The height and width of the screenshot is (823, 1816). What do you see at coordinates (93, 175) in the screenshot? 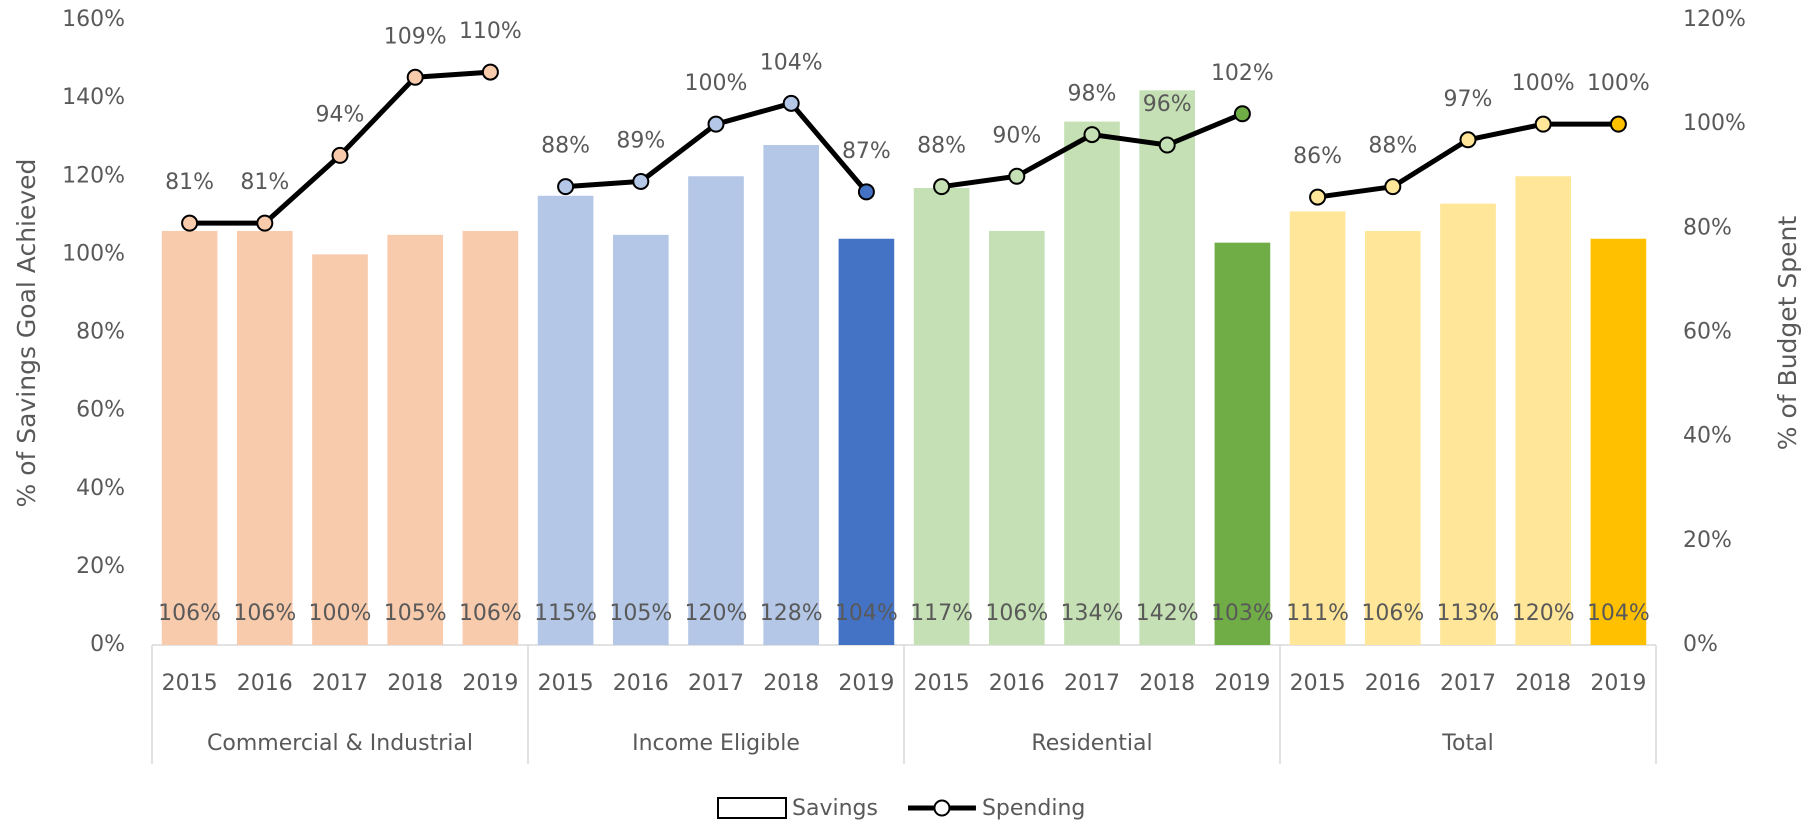
I see `y-tick-label: 120%` at bounding box center [93, 175].